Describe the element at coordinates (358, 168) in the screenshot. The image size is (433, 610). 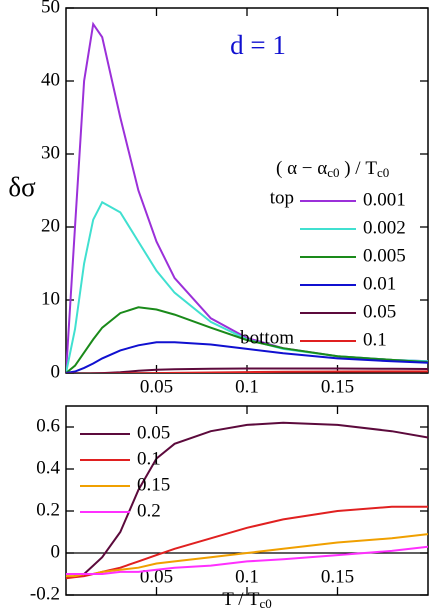
I see `legend-title-part: ) / T` at that location.